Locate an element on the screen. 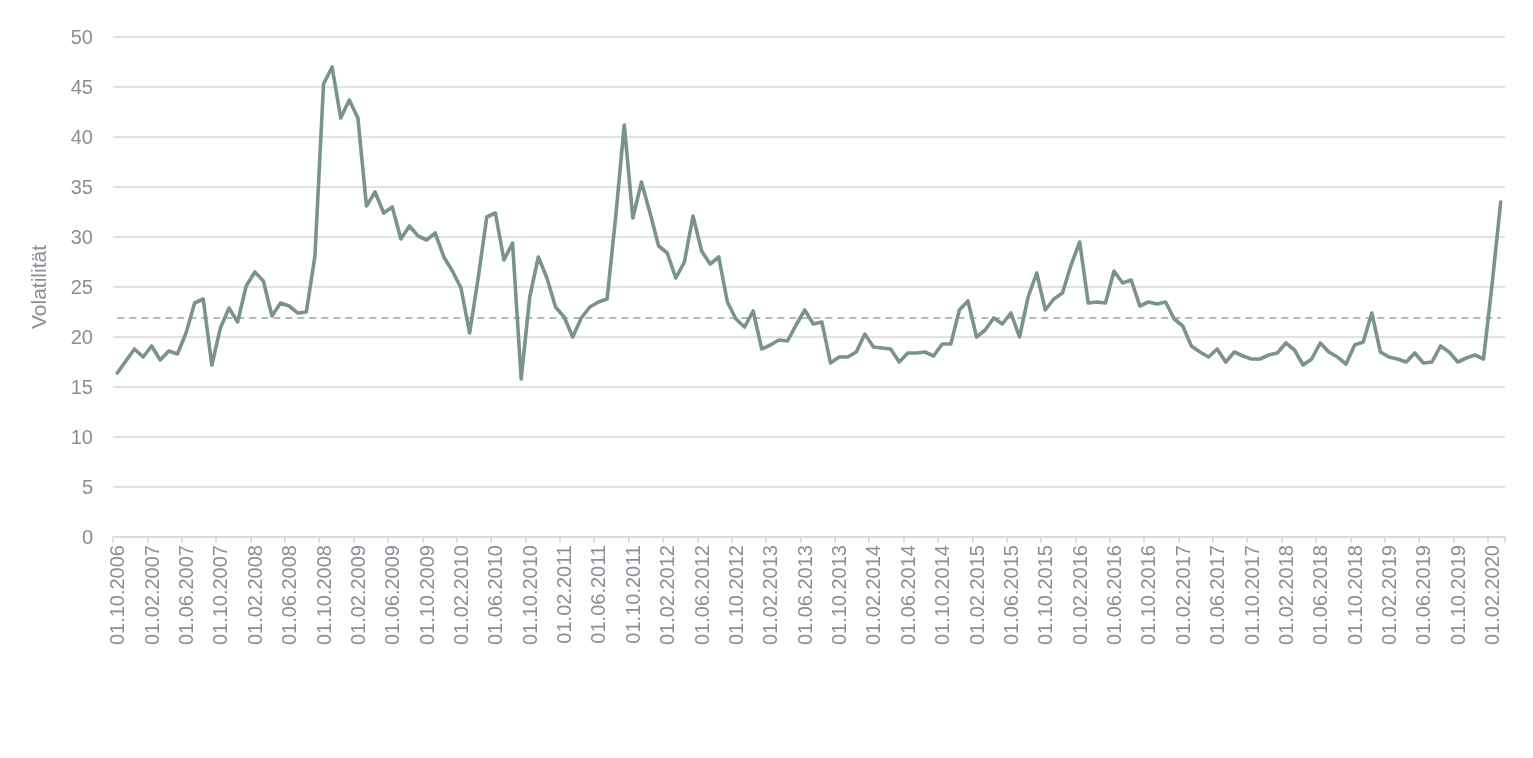  x-tick-label: 01.10.2006 is located at coordinates (117, 595).